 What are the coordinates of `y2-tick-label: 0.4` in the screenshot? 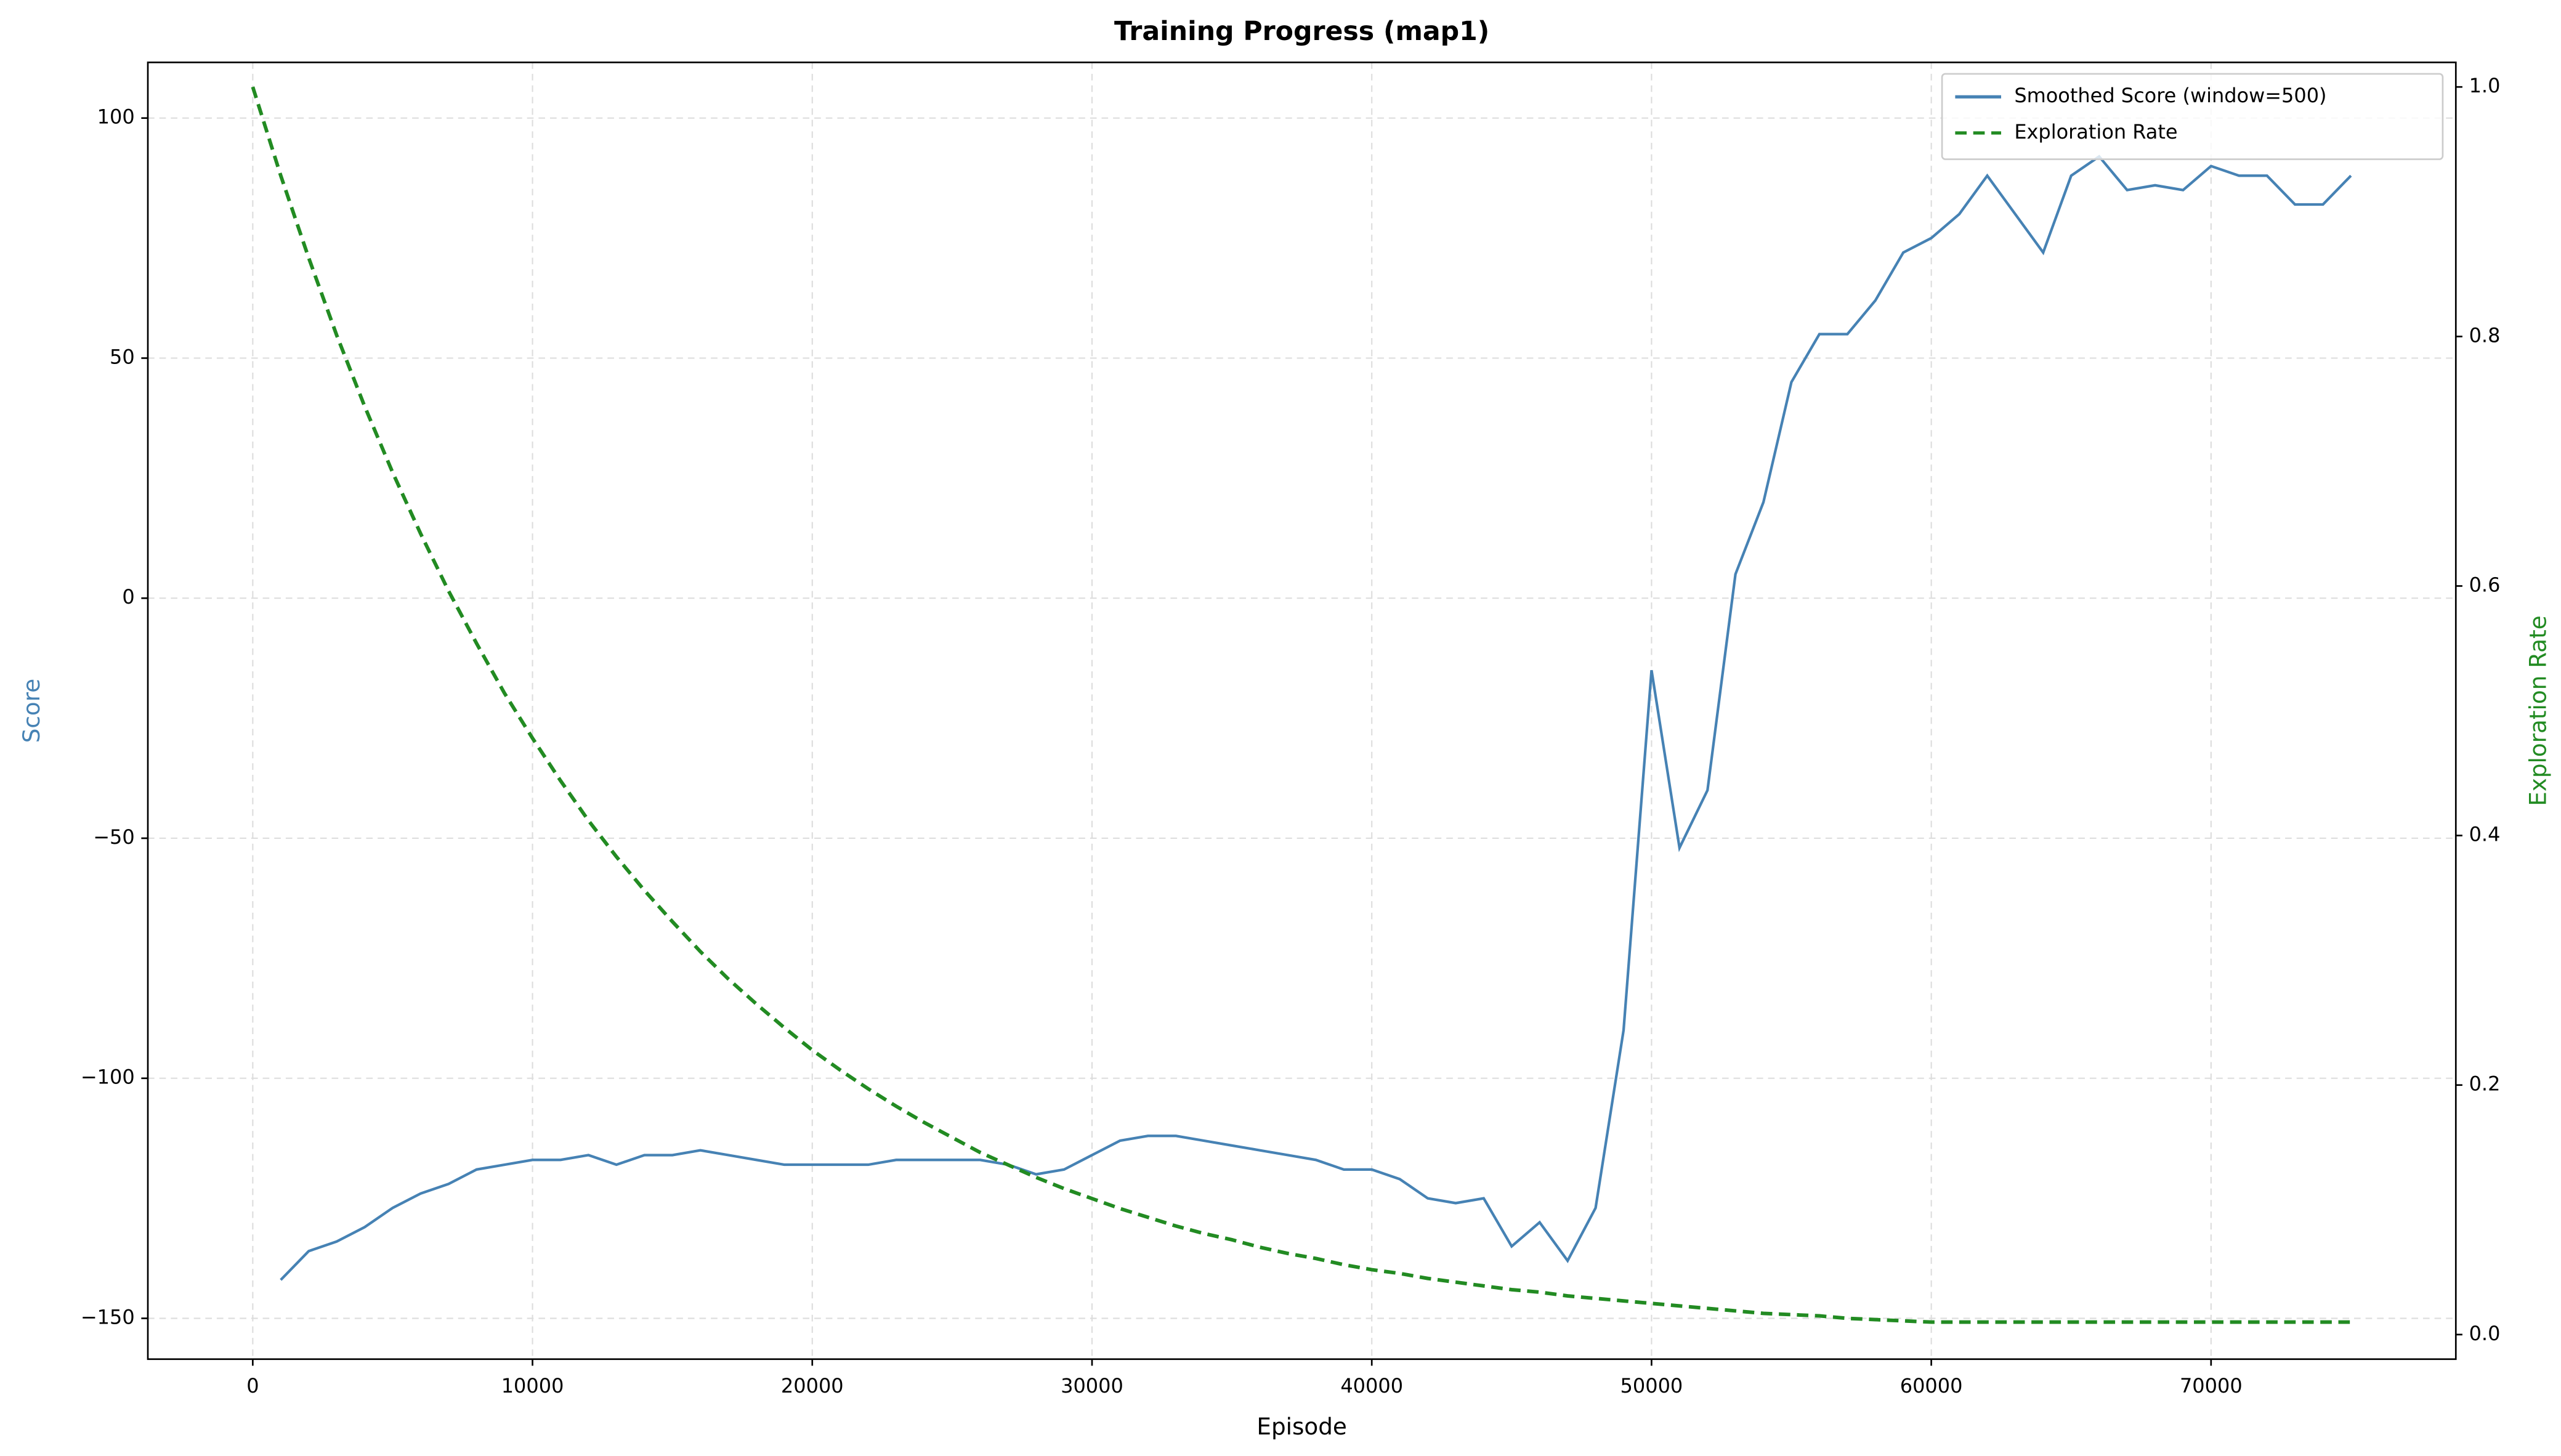 It's located at (2485, 835).